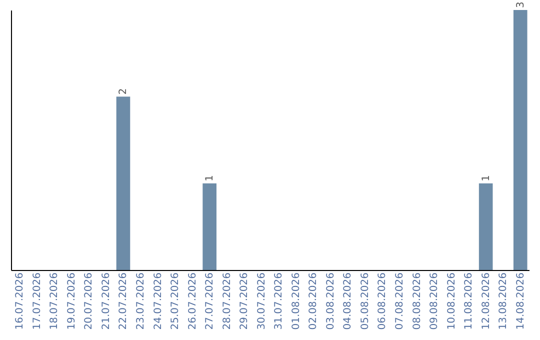 This screenshot has height=340, width=540. I want to click on x-tick-label: 22.07.2026, so click(124, 301).